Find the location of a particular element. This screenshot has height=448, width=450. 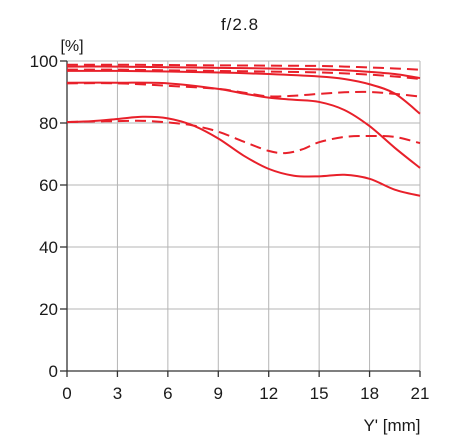

y-axis-unit-label: [%] is located at coordinates (71, 46).